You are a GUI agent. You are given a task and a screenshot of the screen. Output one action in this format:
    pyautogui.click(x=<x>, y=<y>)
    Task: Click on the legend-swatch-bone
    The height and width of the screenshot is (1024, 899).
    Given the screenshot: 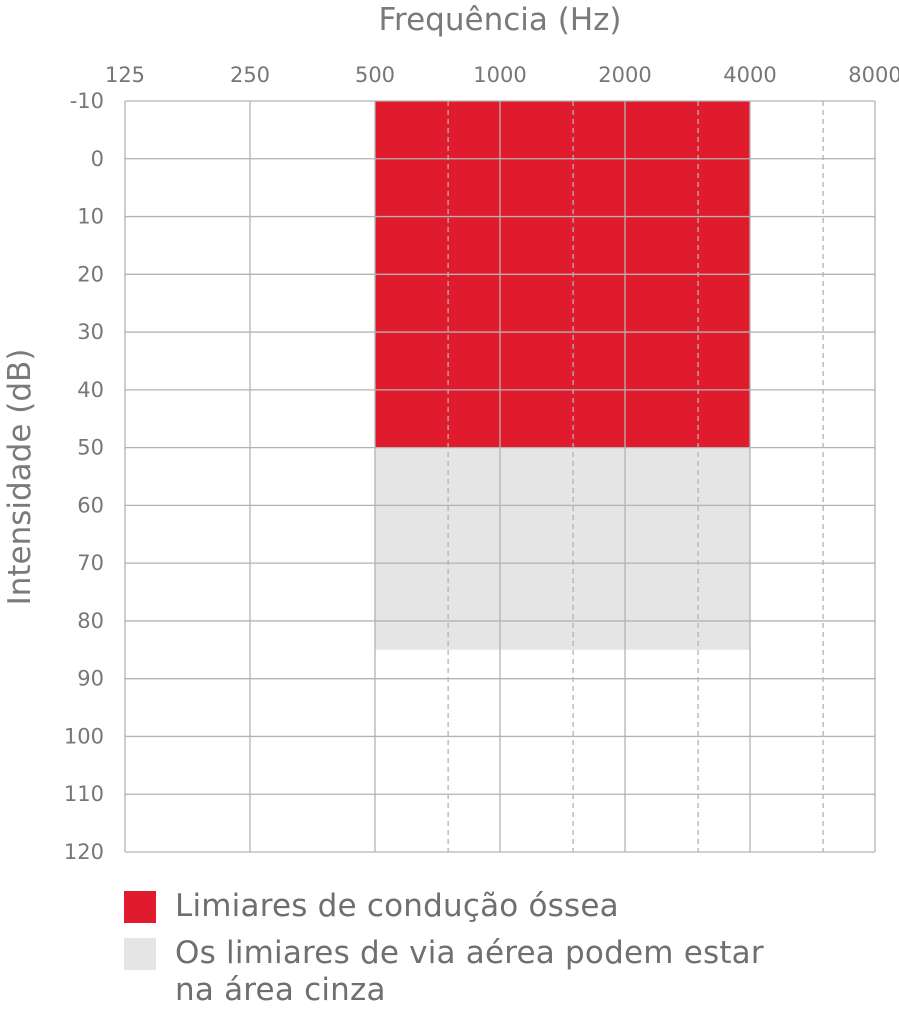 What is the action you would take?
    pyautogui.click(x=140, y=907)
    